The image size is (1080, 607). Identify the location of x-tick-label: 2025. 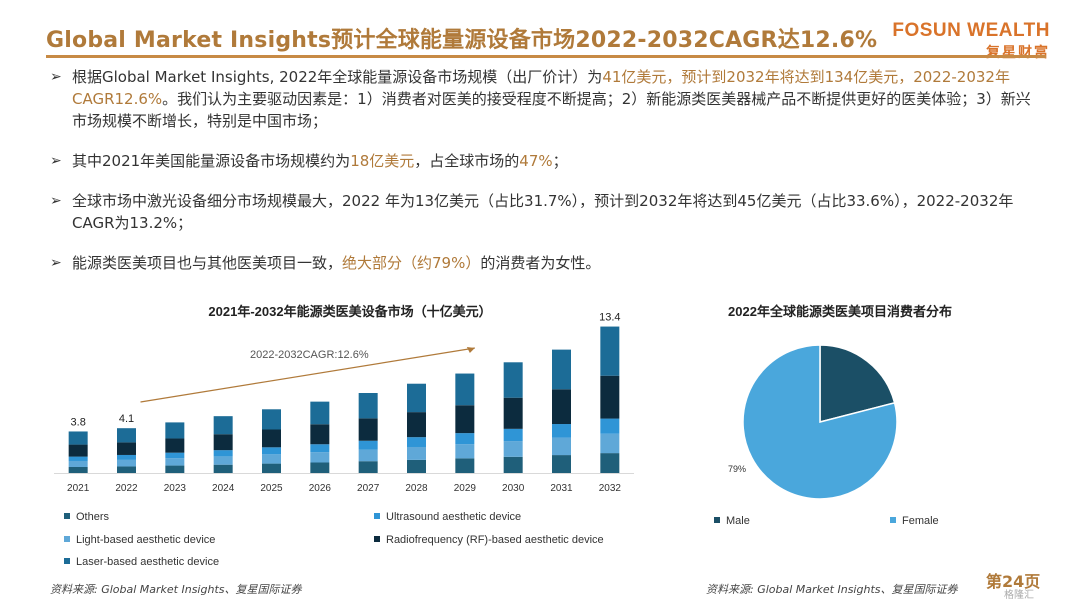
(271, 488).